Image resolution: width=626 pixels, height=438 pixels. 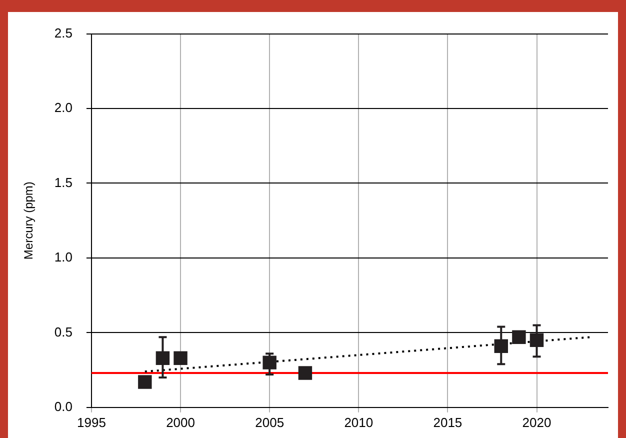 What do you see at coordinates (63, 406) in the screenshot?
I see `y-tick-label: 0.0` at bounding box center [63, 406].